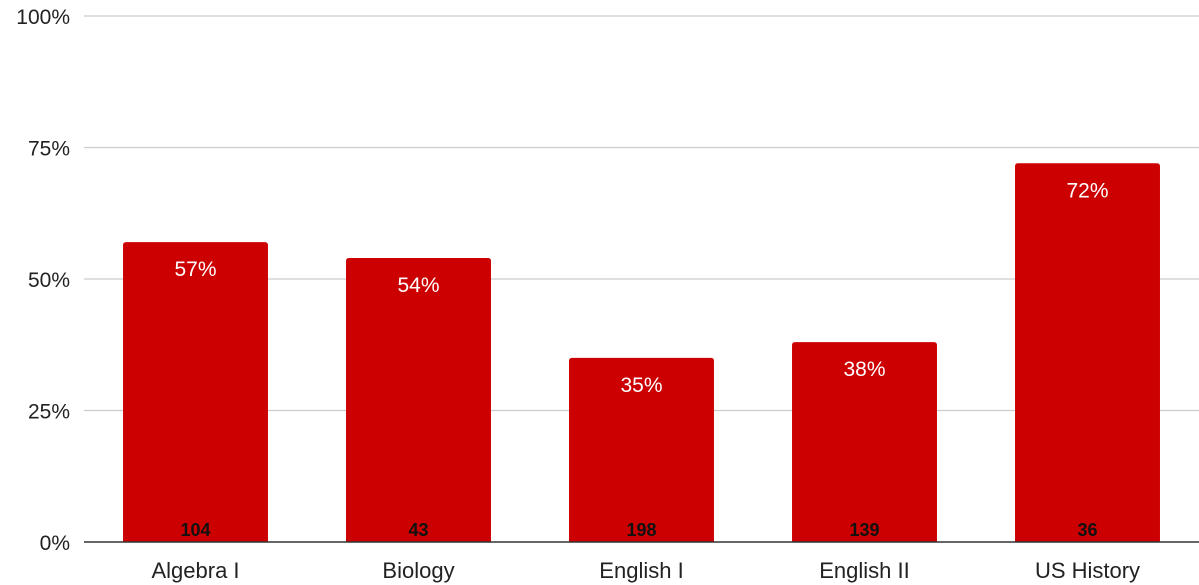  What do you see at coordinates (195, 570) in the screenshot?
I see `x-tick-label: Algebra I` at bounding box center [195, 570].